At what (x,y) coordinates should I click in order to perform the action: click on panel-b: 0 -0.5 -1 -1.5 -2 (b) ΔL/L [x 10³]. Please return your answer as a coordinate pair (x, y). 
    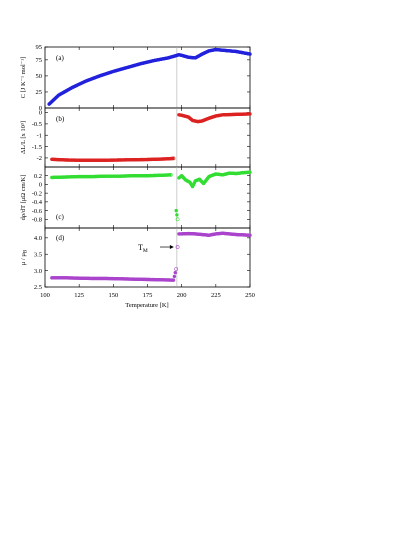
    Looking at the image, I should click on (136, 137).